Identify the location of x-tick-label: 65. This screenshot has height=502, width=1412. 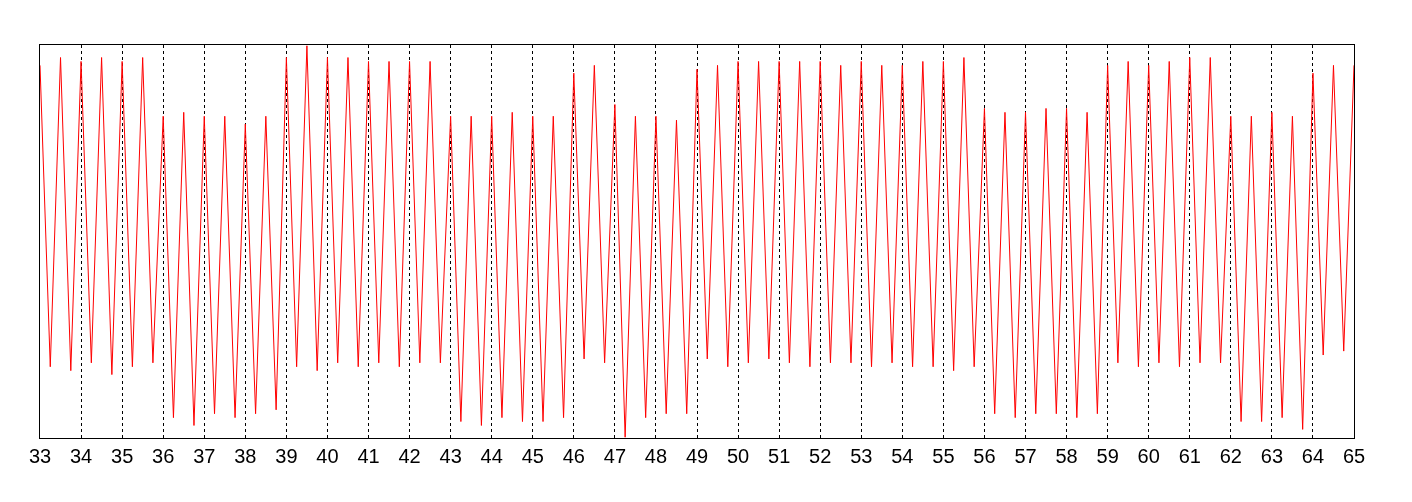
(1354, 456).